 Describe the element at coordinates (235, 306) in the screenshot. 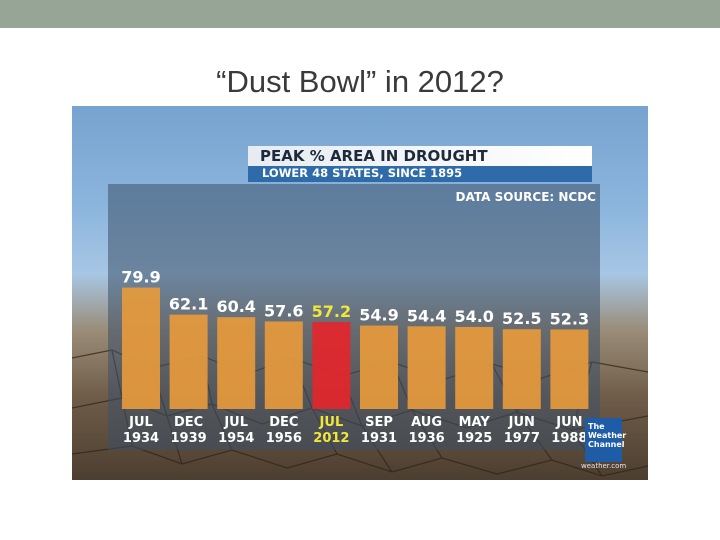

I see `bar-value-label: 60.4` at that location.